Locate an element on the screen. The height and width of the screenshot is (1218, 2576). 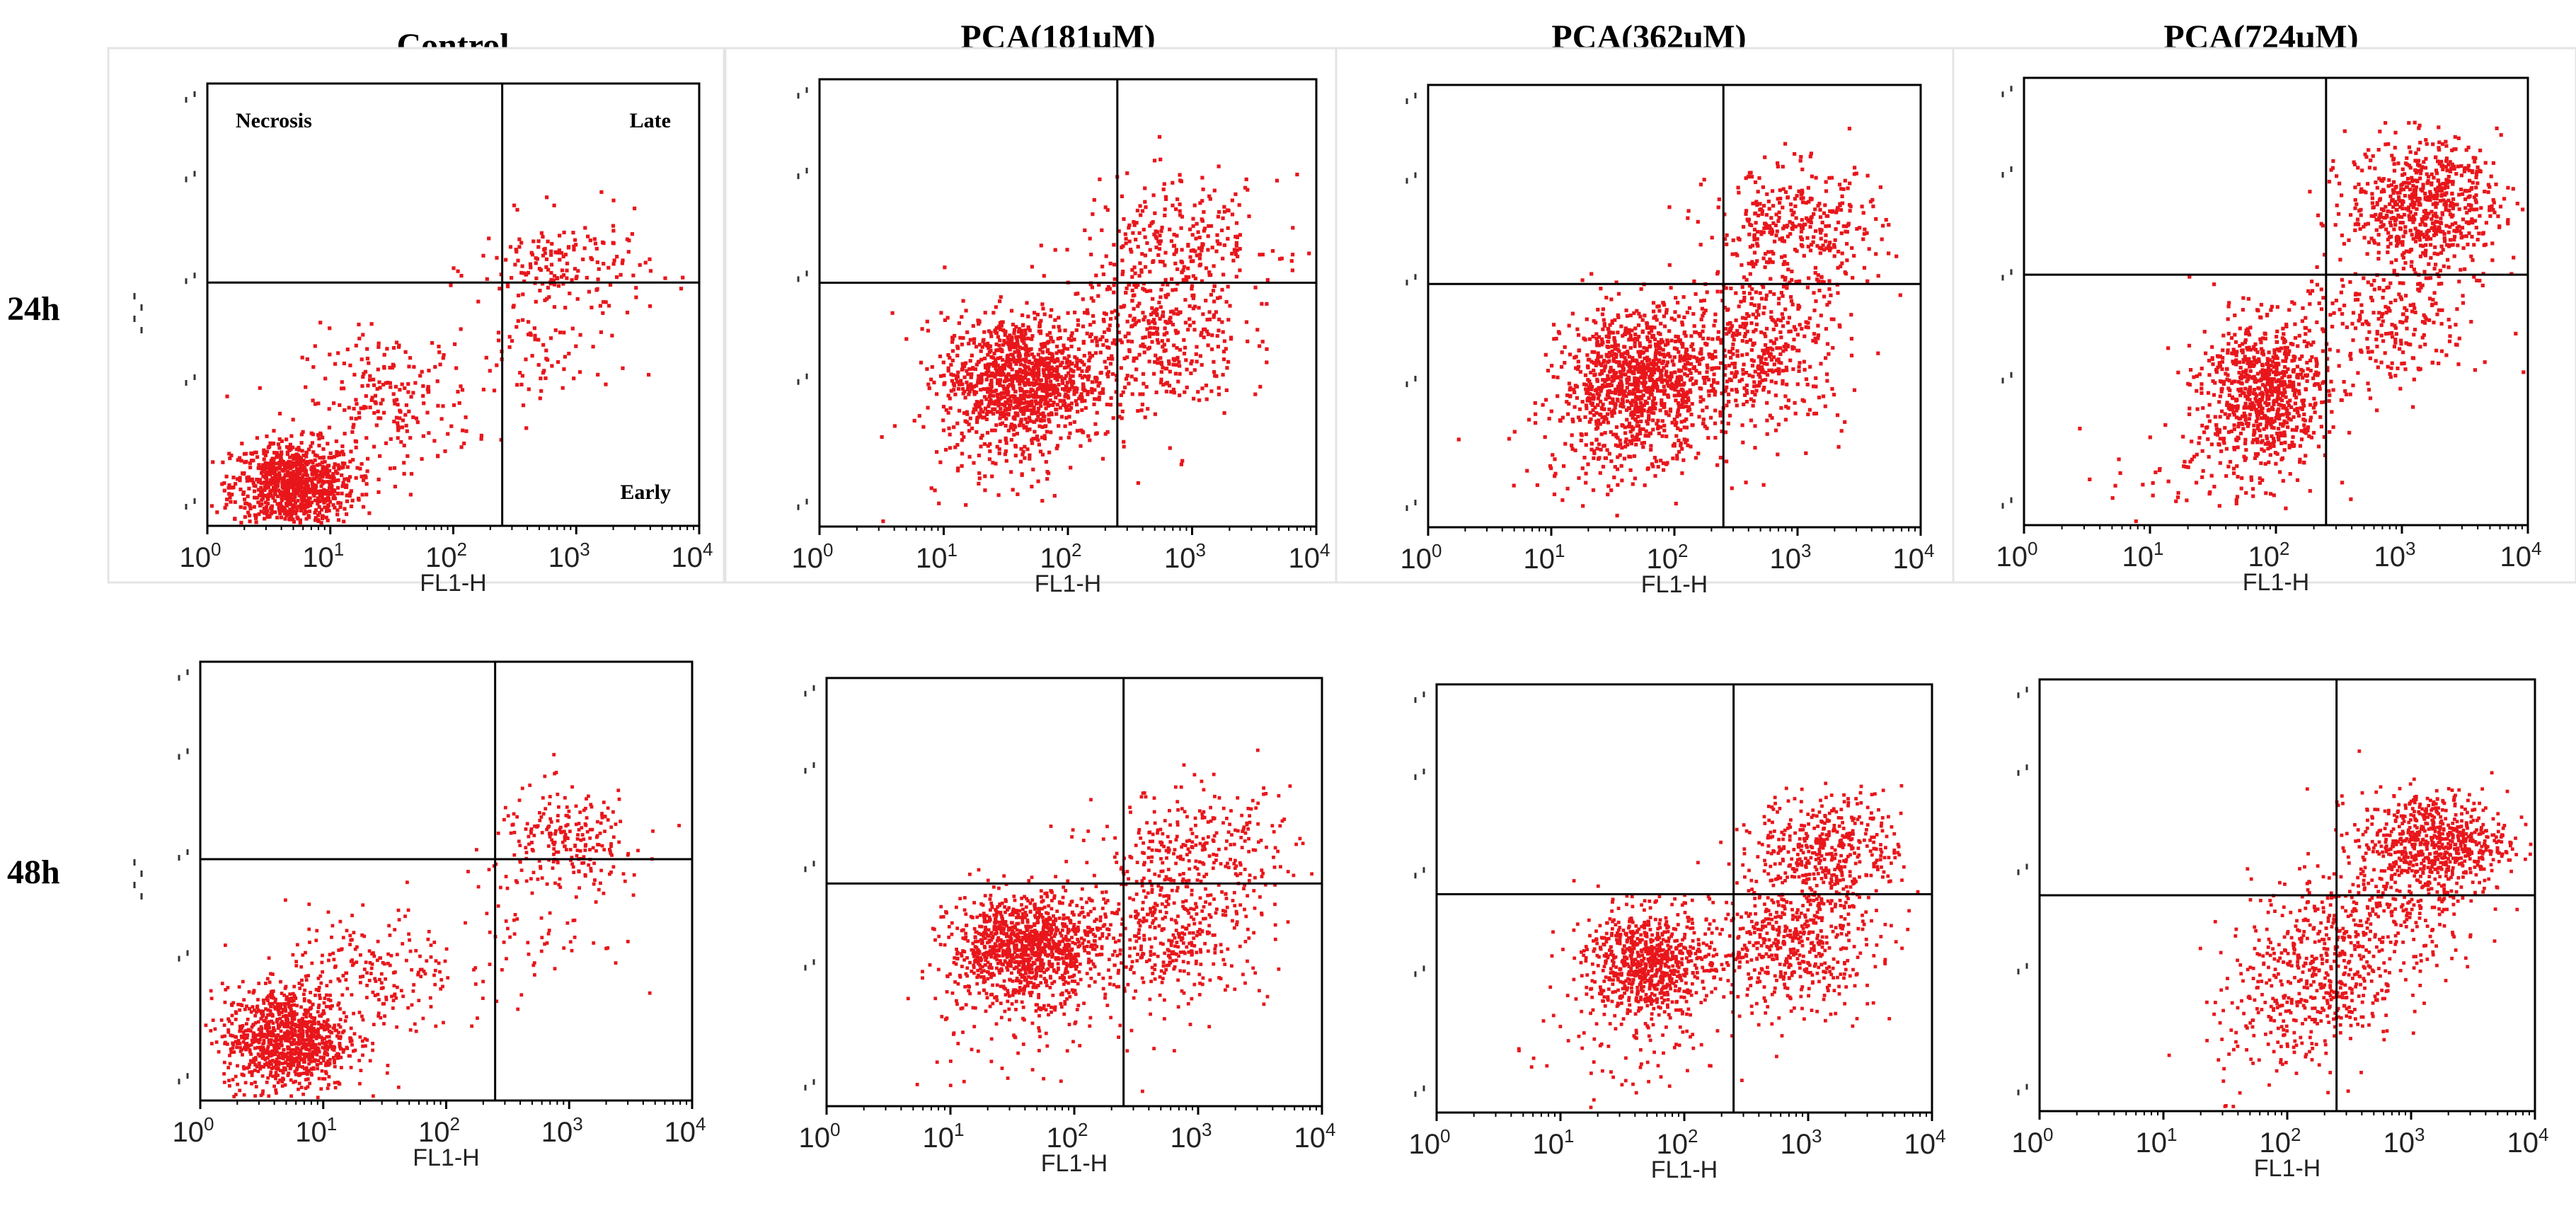
x-tick-exponent: 3 is located at coordinates (1201, 550).